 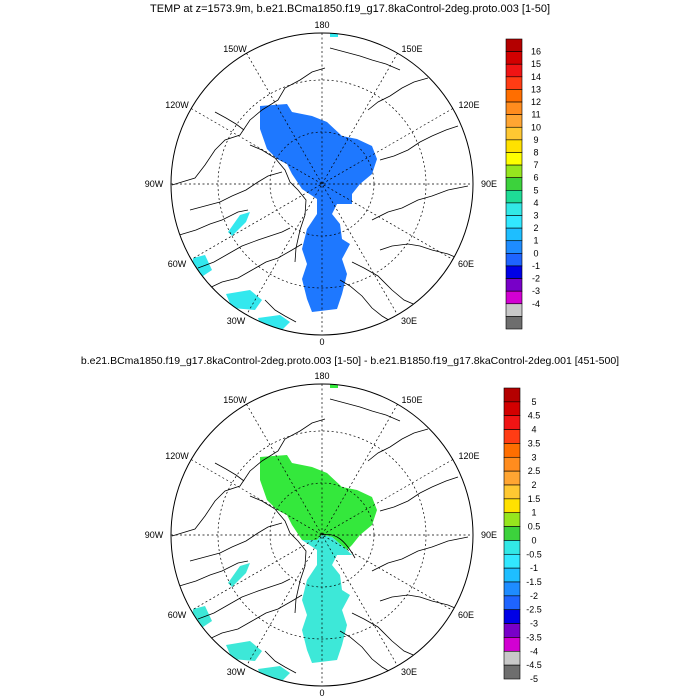 What do you see at coordinates (409, 321) in the screenshot?
I see `panel-1-lon-label-30e: 30E` at bounding box center [409, 321].